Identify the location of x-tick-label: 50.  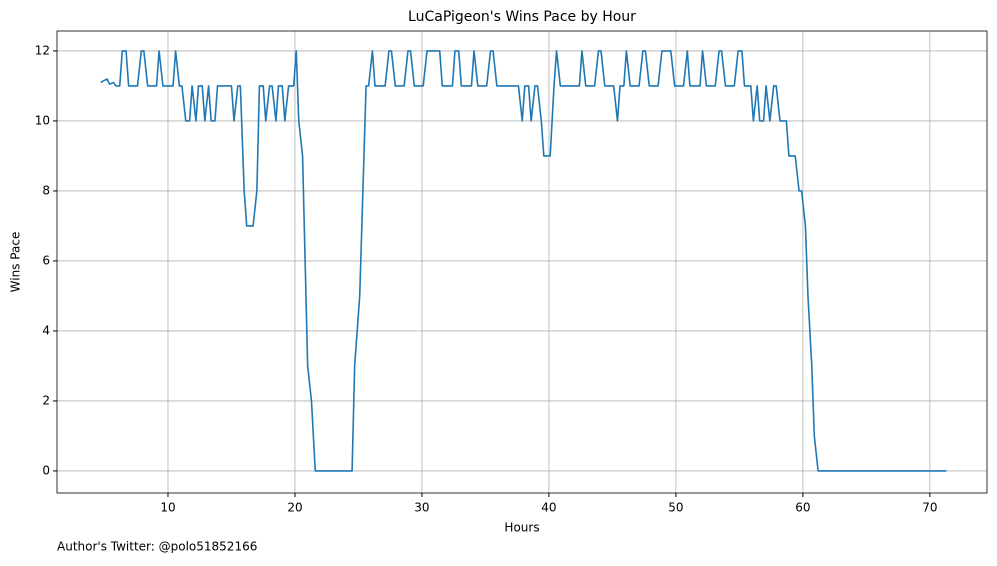
(675, 508).